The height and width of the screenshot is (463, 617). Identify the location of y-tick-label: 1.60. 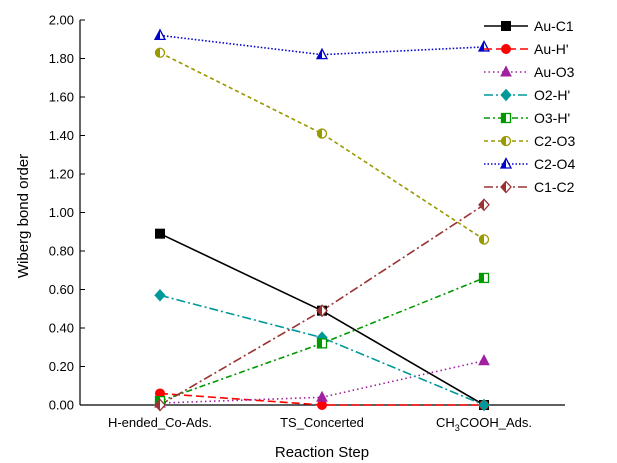
(61, 97).